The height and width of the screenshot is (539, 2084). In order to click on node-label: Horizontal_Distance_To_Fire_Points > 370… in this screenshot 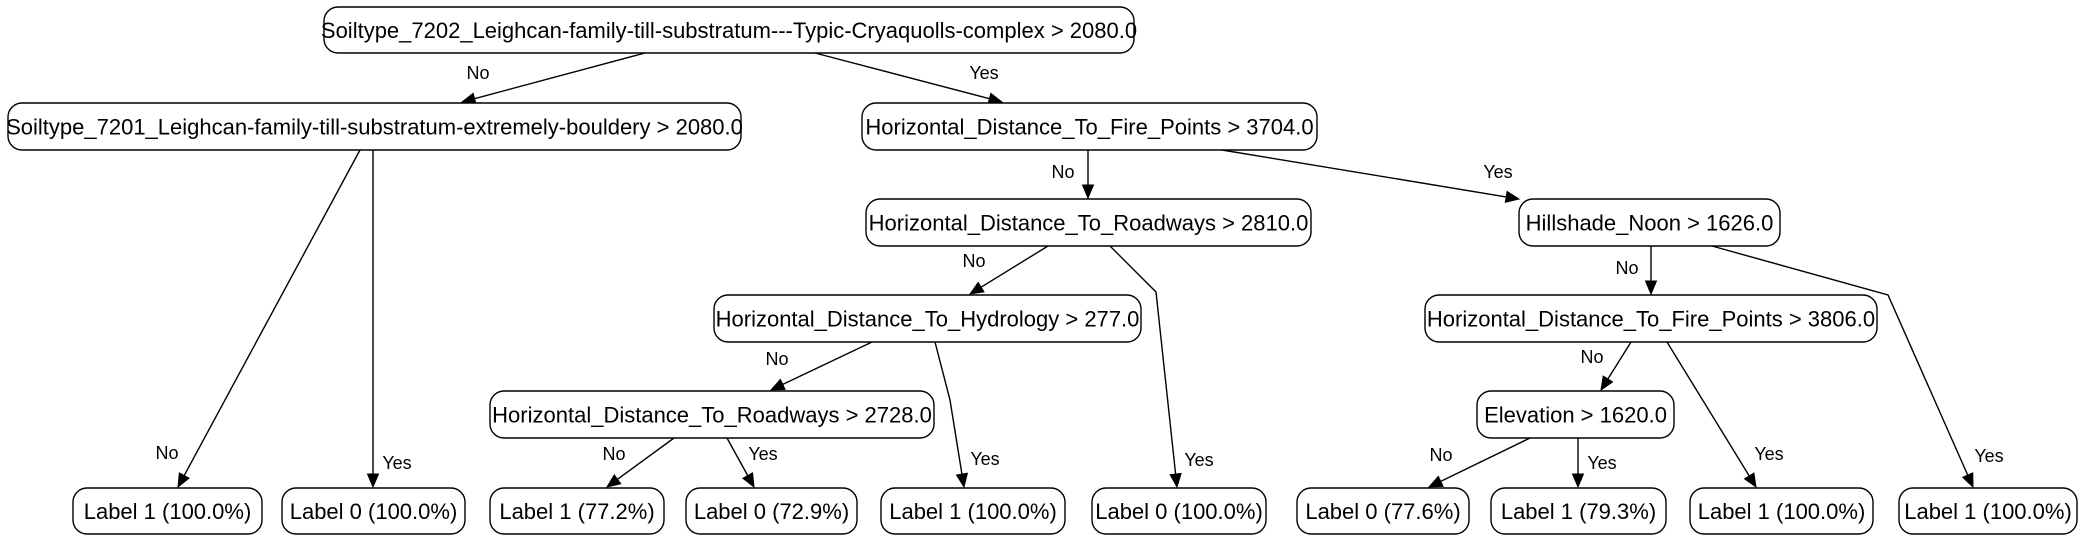, I will do `click(1089, 127)`.